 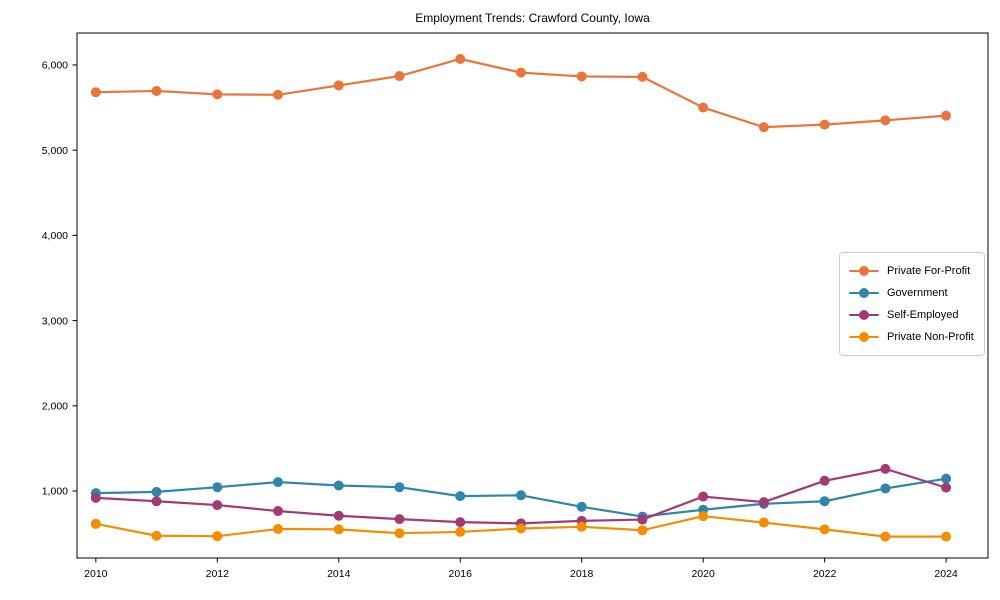 What do you see at coordinates (218, 574) in the screenshot?
I see `x-tick-label: 2012` at bounding box center [218, 574].